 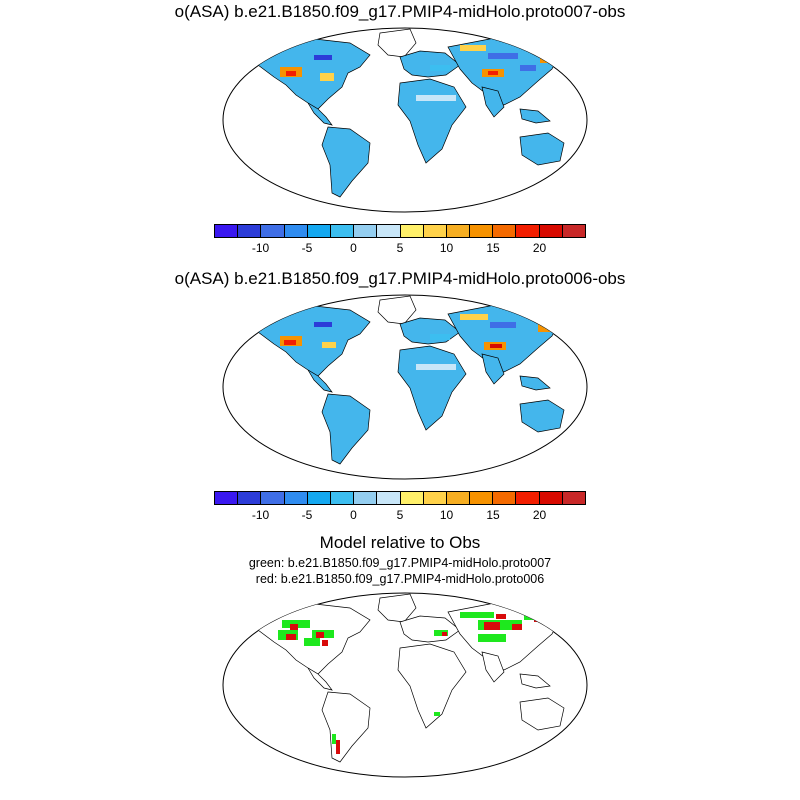 What do you see at coordinates (400, 542) in the screenshot?
I see `comparison-title: Model relative to Obs` at bounding box center [400, 542].